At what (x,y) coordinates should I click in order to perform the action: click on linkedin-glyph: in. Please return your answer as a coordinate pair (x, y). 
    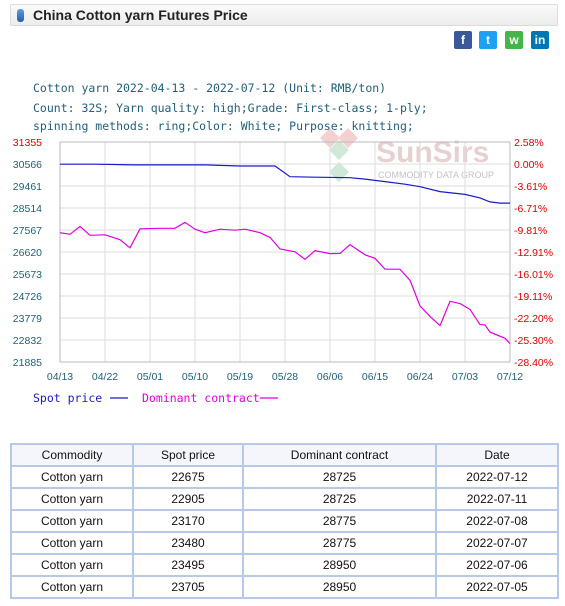
    Looking at the image, I should click on (540, 40).